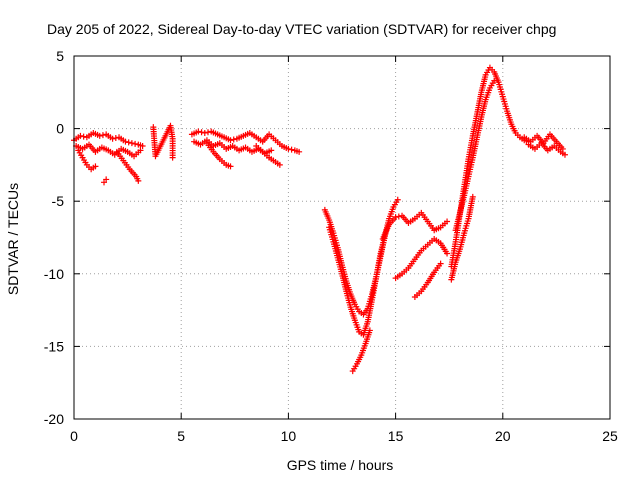  Describe the element at coordinates (13, 239) in the screenshot. I see `y-axis-label: SDTVAR / TECUs` at that location.